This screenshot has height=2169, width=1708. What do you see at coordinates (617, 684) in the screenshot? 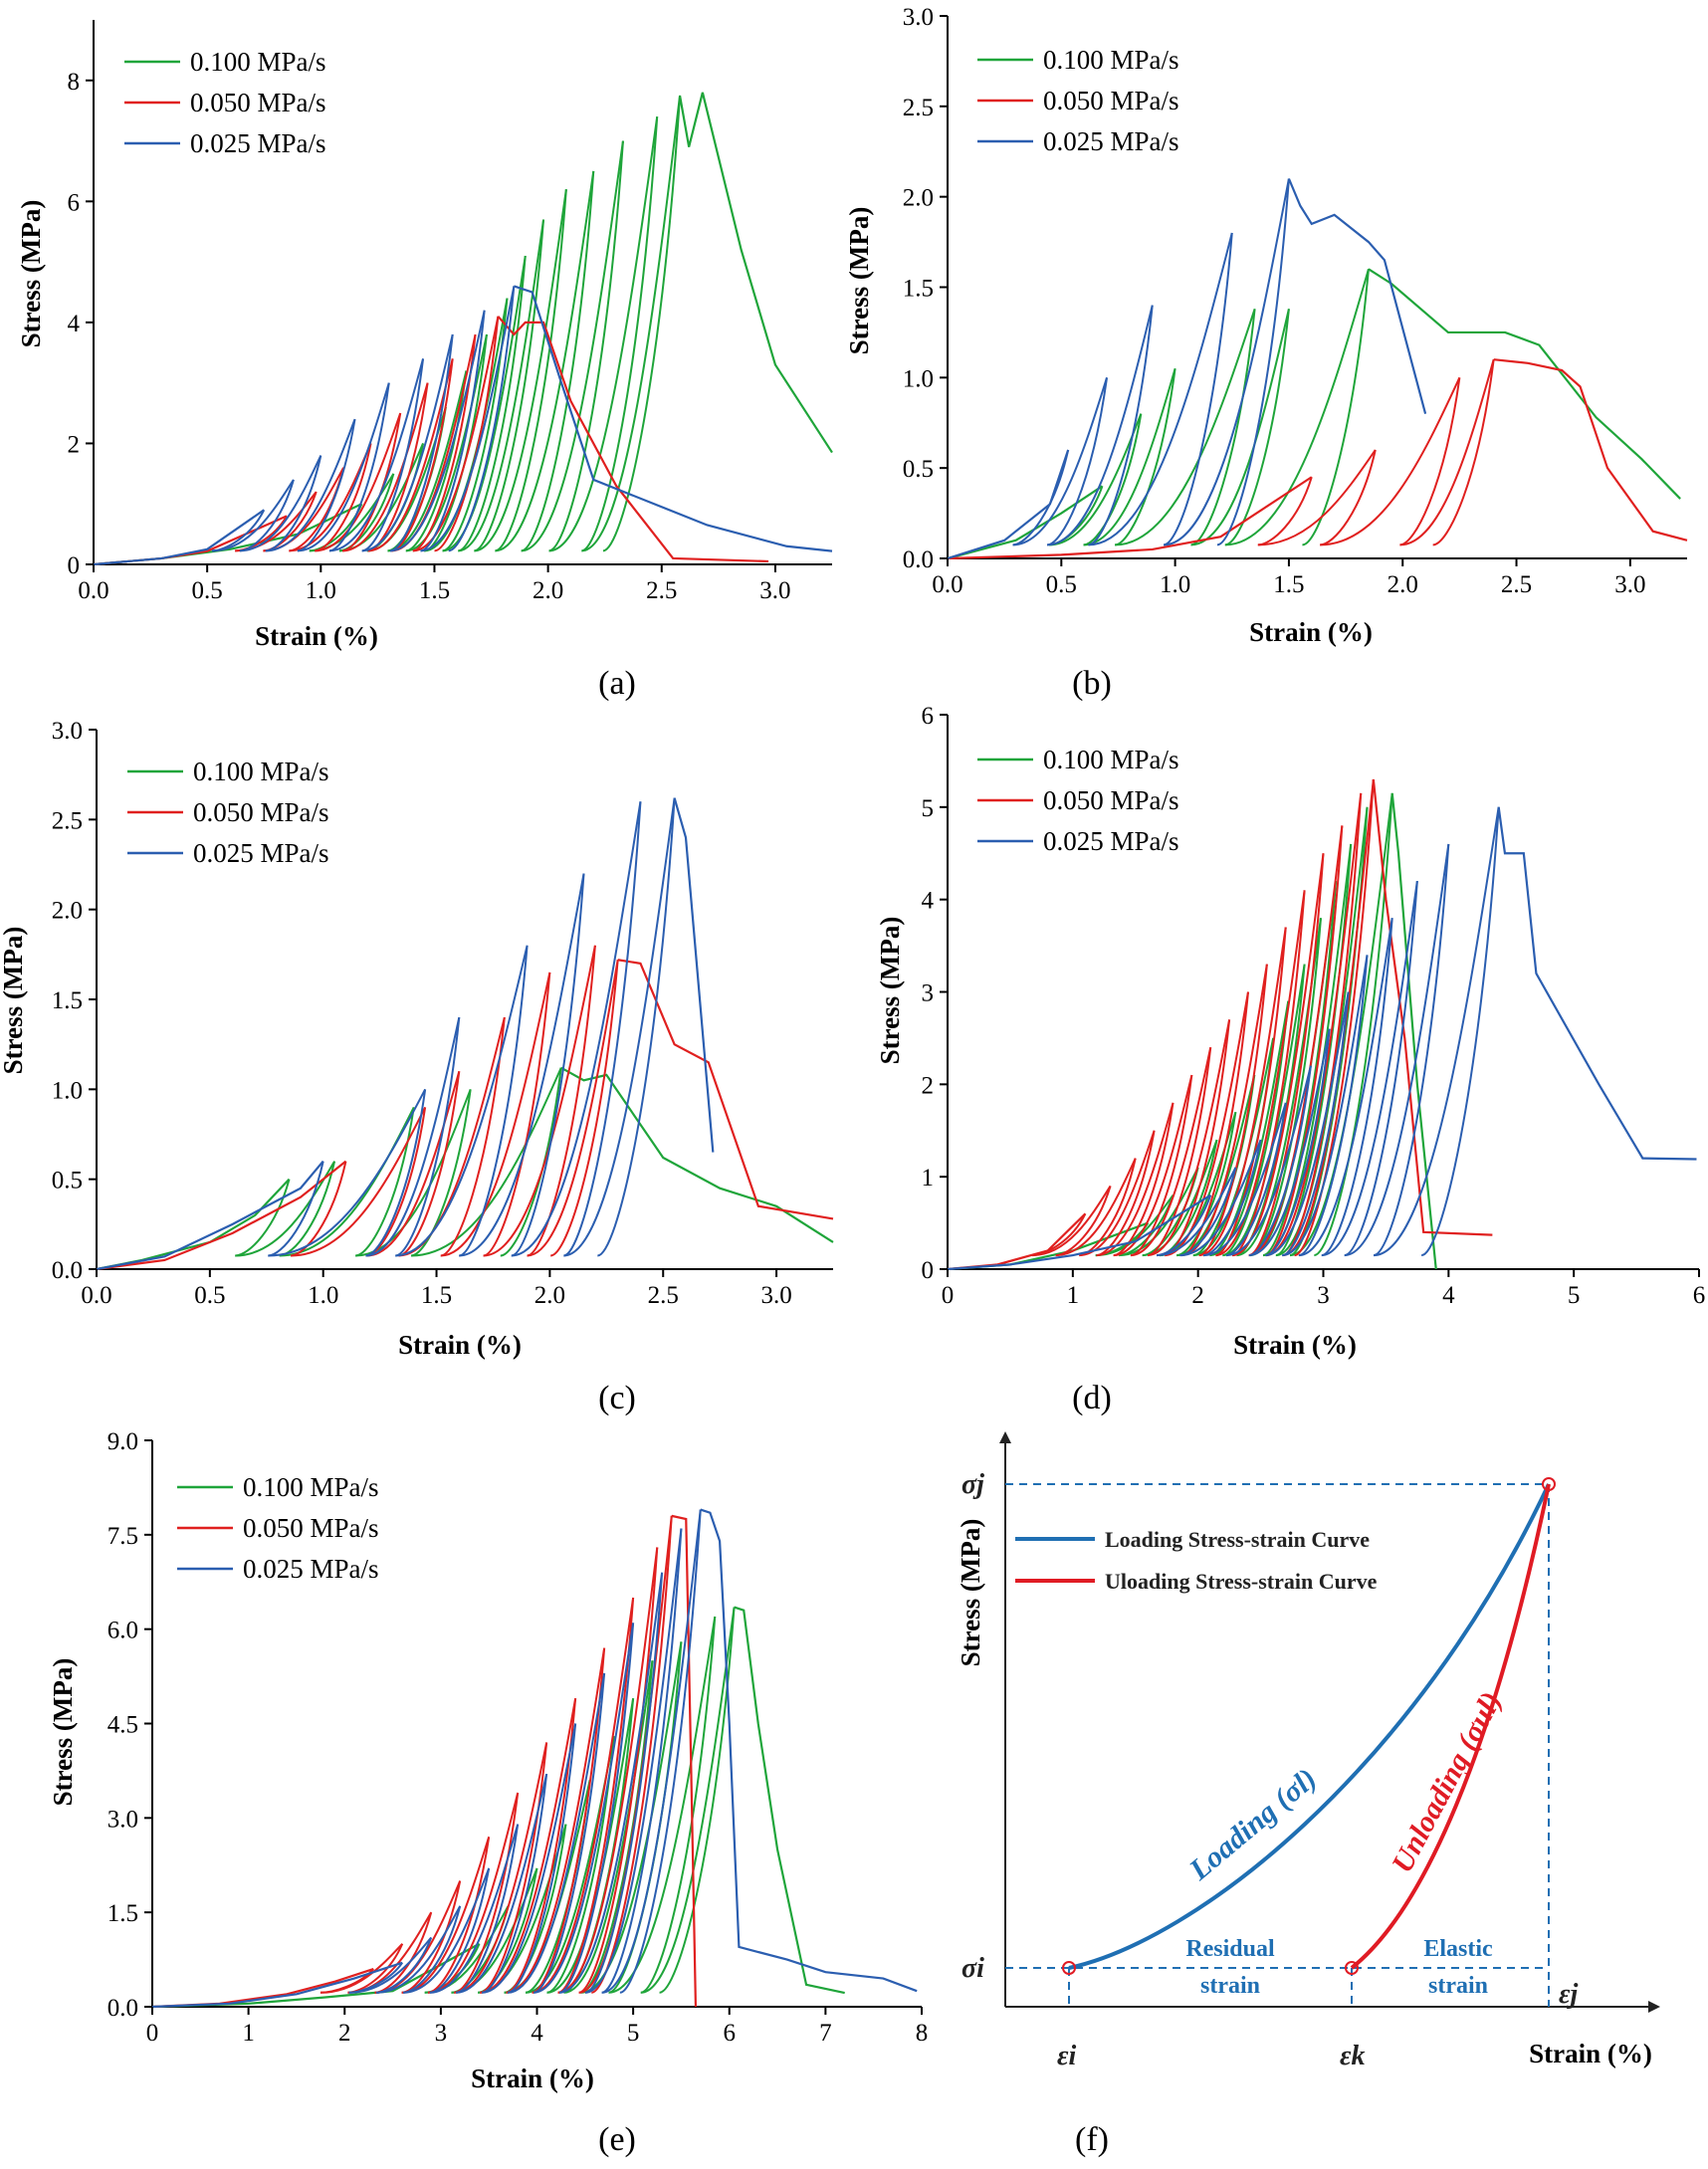
I see `panel-a-caption: (a)` at bounding box center [617, 684].